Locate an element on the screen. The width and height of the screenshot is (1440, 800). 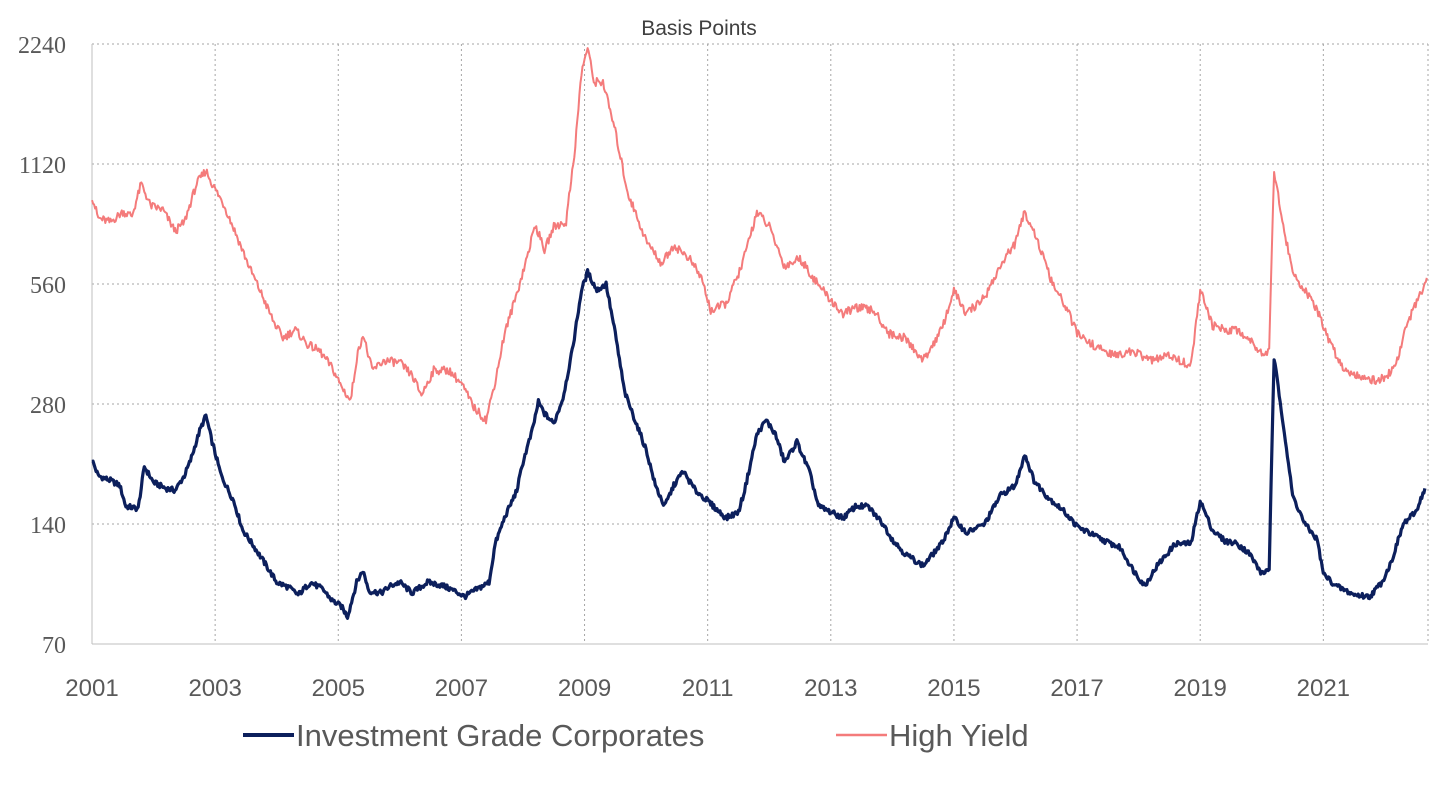
x-tick-label: 2001 is located at coordinates (91, 688).